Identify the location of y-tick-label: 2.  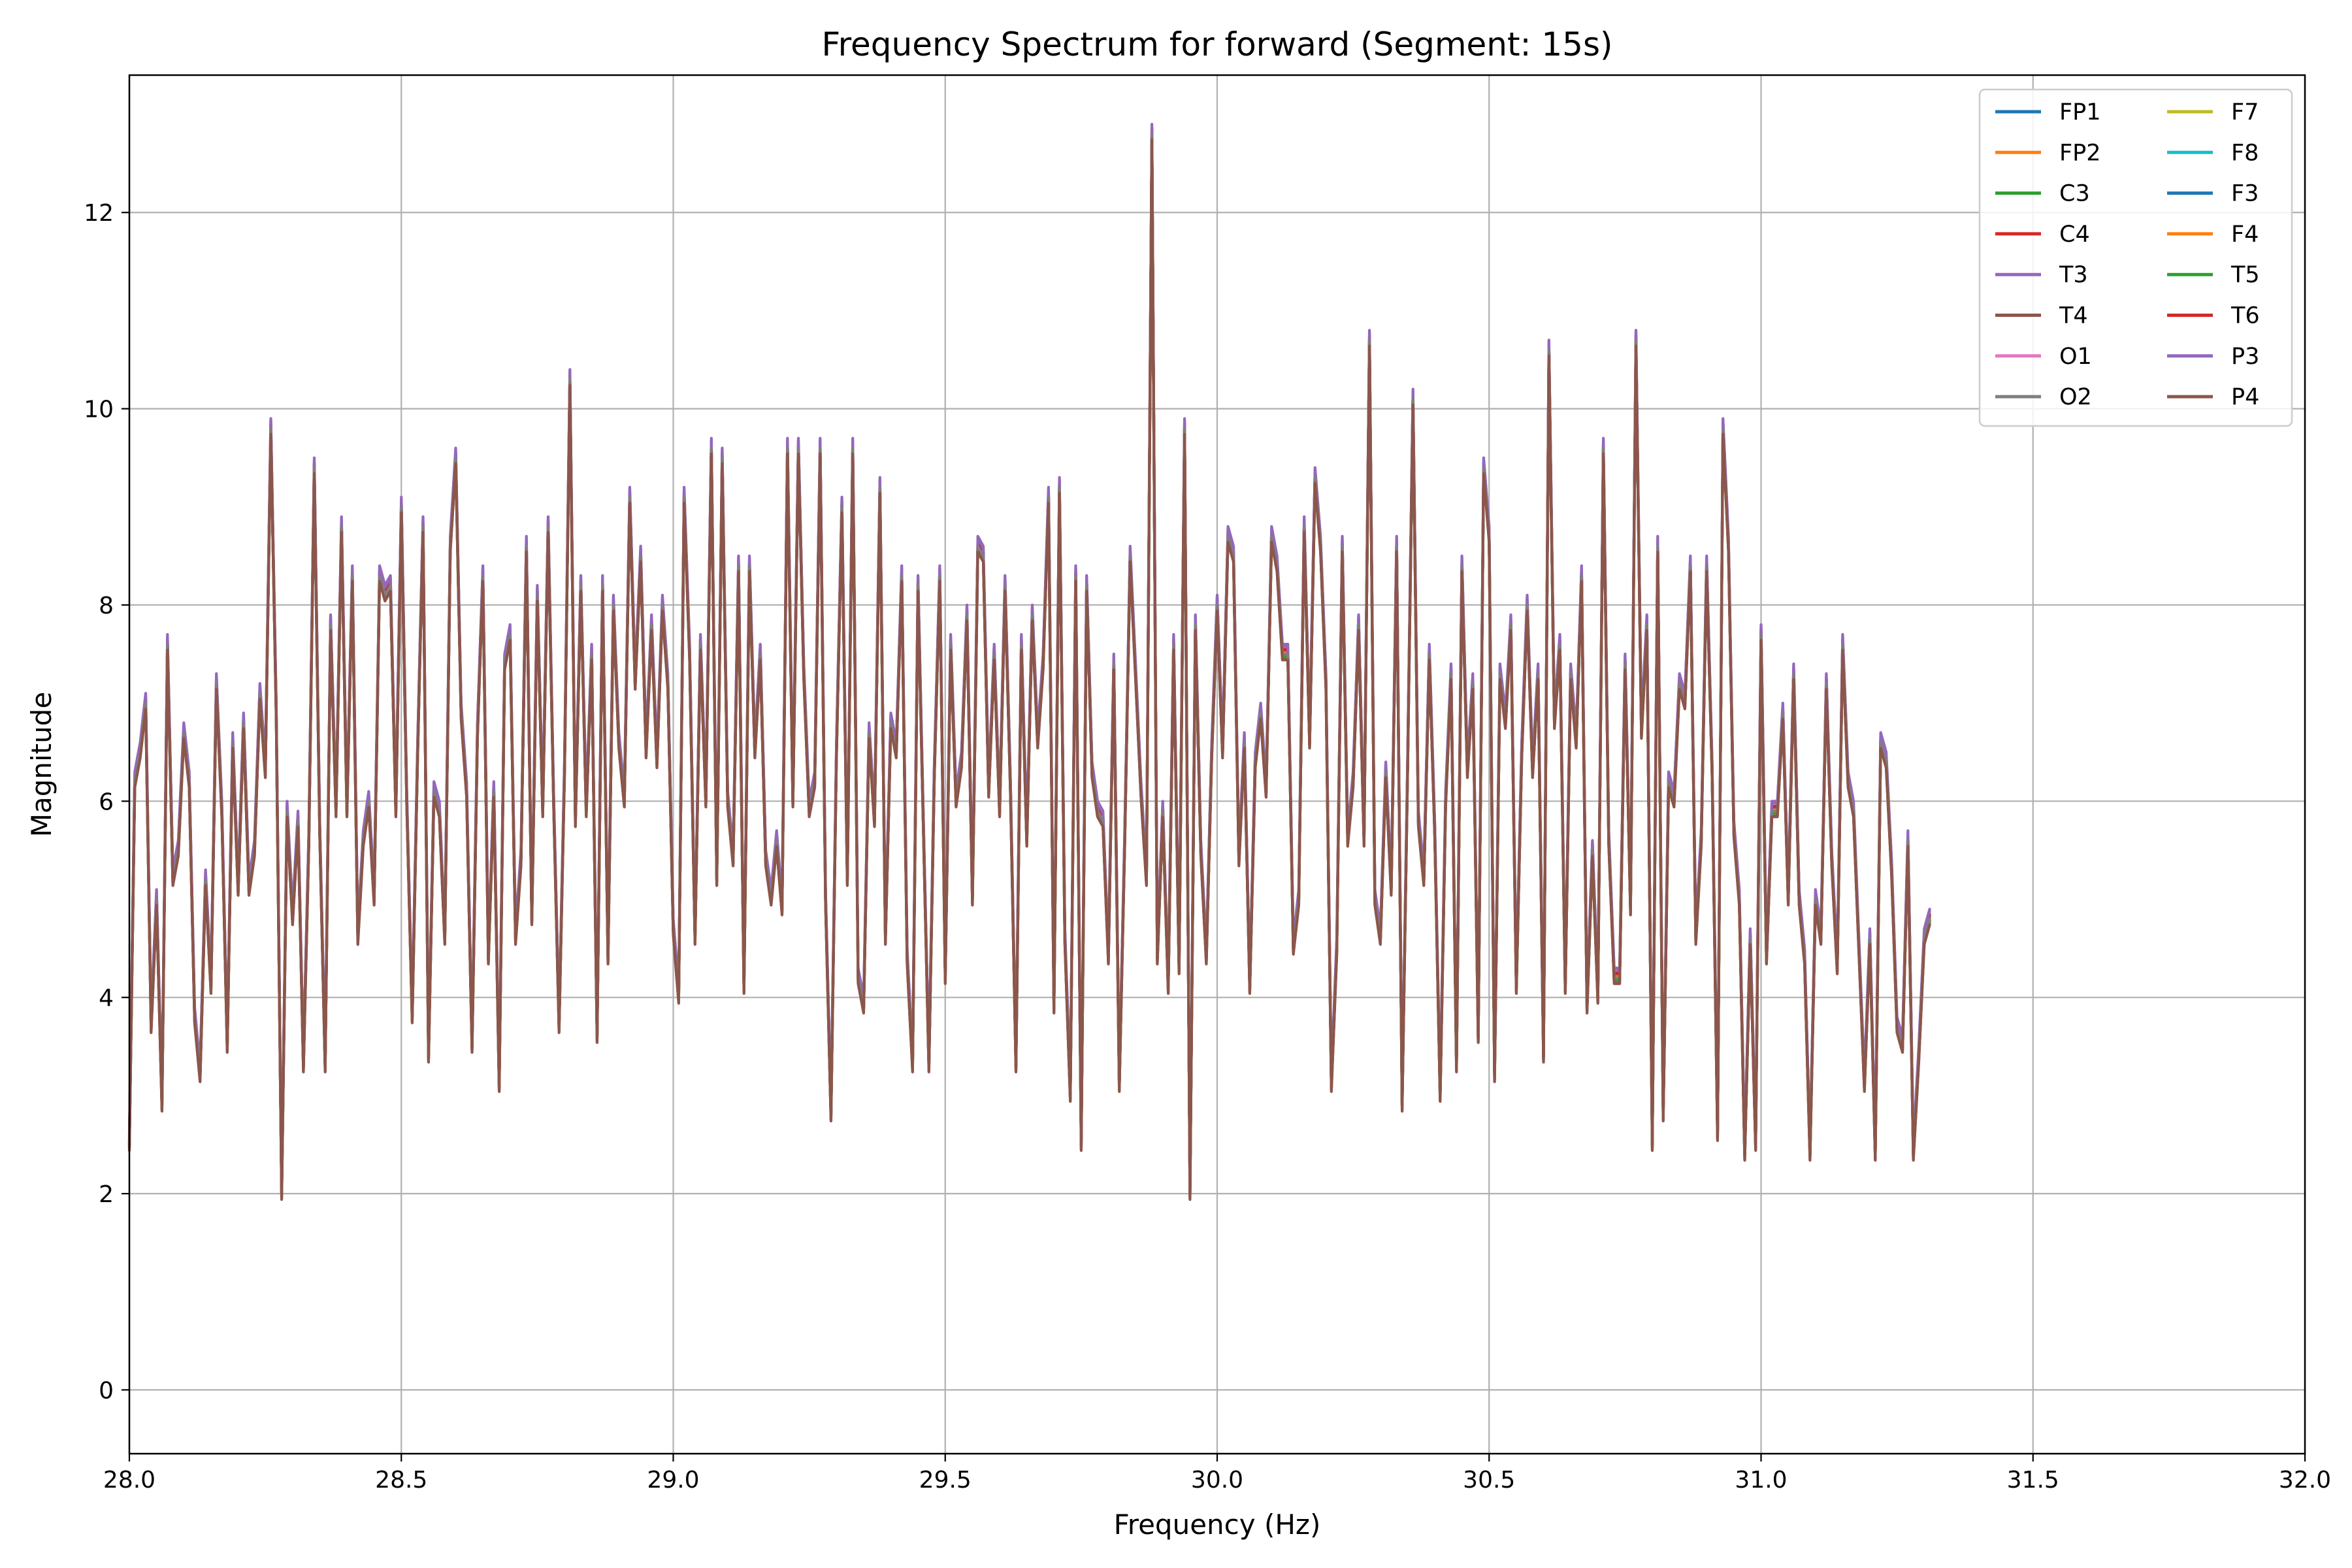
(106, 1194).